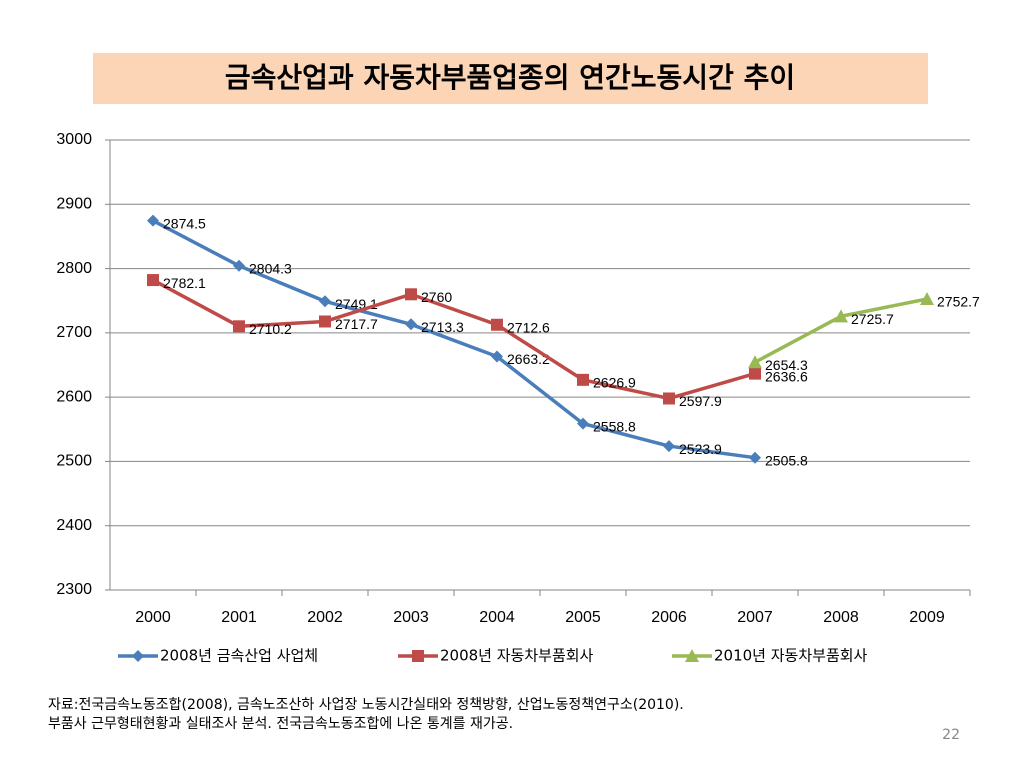  I want to click on data-label: 2663.2, so click(528, 359).